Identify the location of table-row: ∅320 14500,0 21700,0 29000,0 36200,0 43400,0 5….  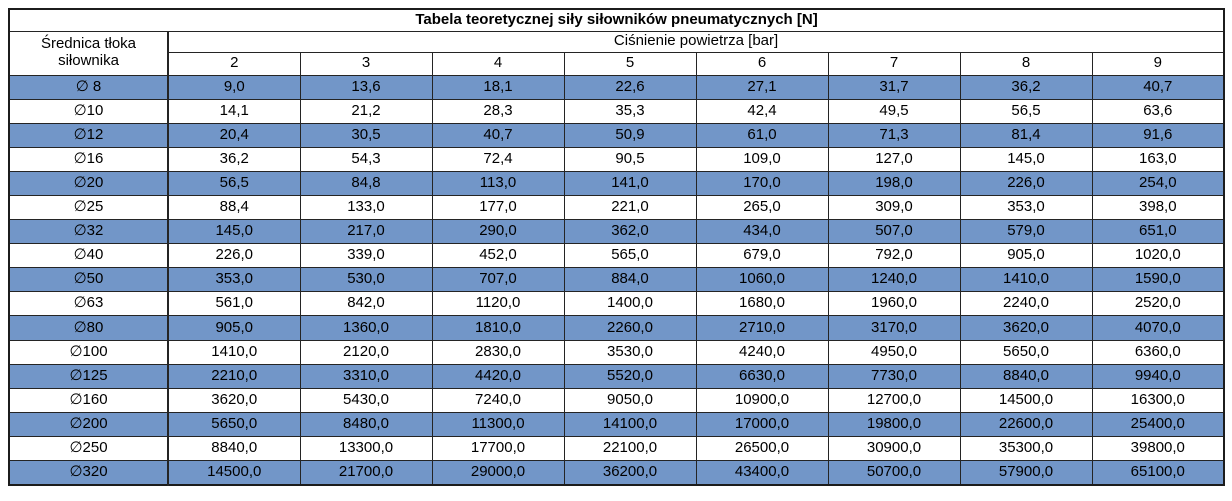
(616, 472).